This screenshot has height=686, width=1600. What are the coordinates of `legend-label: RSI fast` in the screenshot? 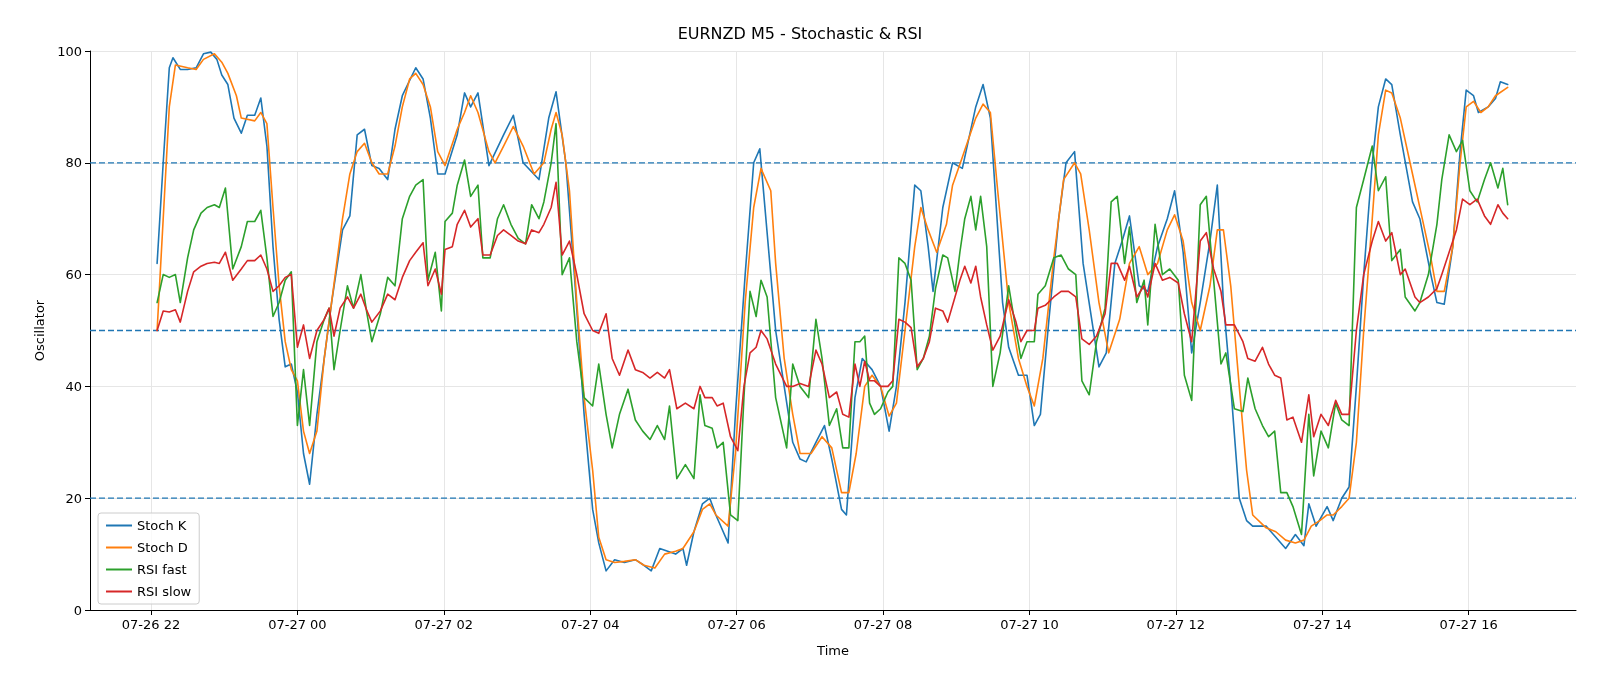 It's located at (162, 569).